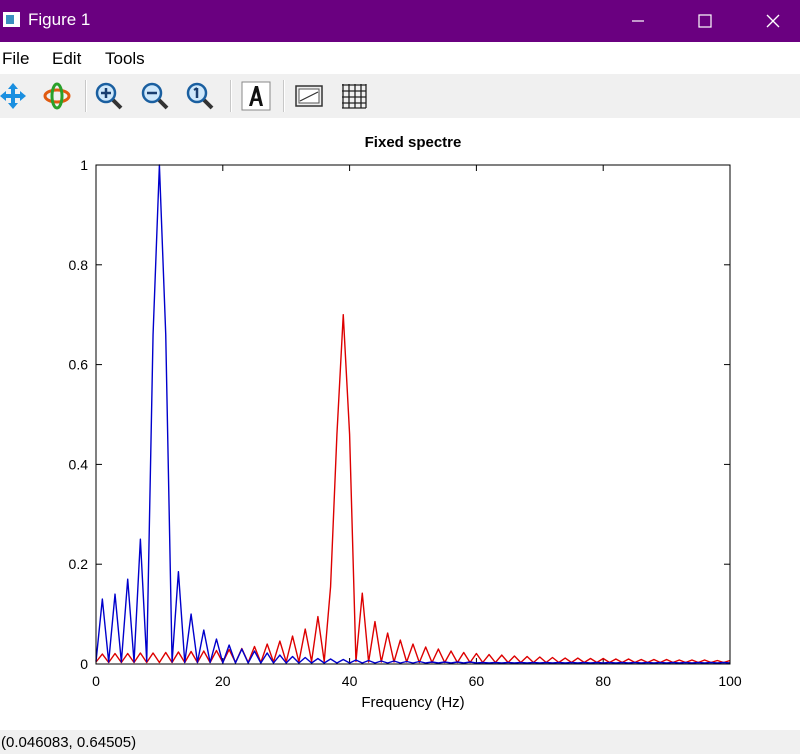  I want to click on menu-edit: Edit, so click(67, 58).